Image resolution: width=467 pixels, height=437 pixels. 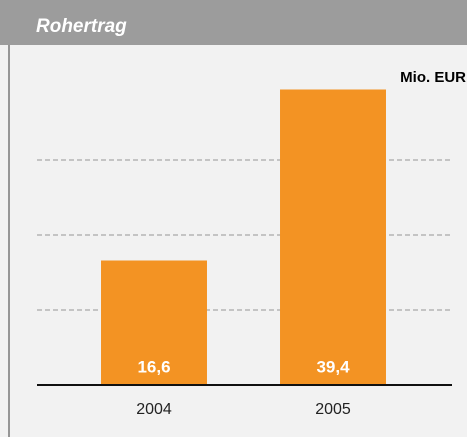 I want to click on value-label: 39,4, so click(x=333, y=366).